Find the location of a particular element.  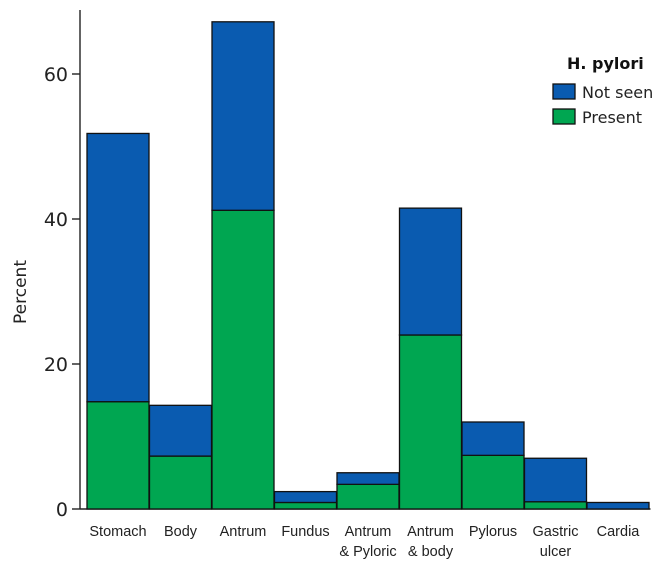

x-category-label: Gastric is located at coordinates (556, 532).